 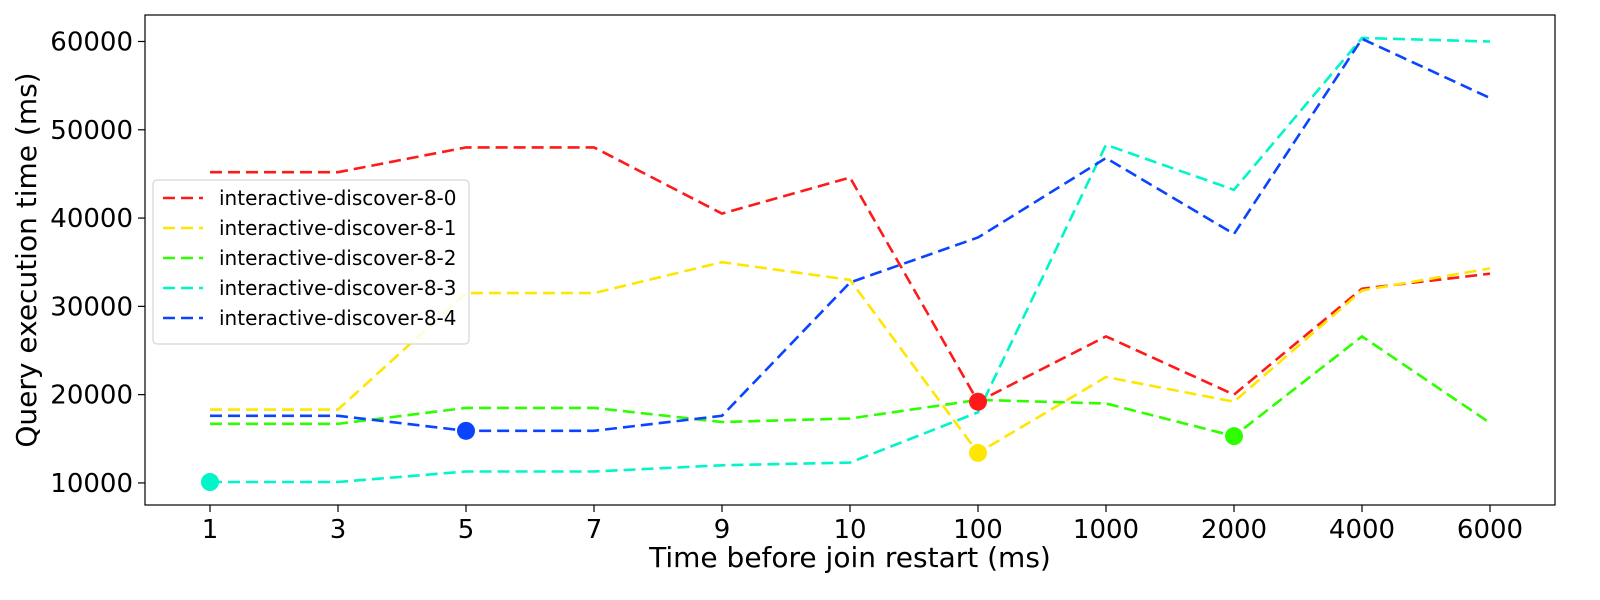 What do you see at coordinates (91, 131) in the screenshot?
I see `y-tick-label: 50000` at bounding box center [91, 131].